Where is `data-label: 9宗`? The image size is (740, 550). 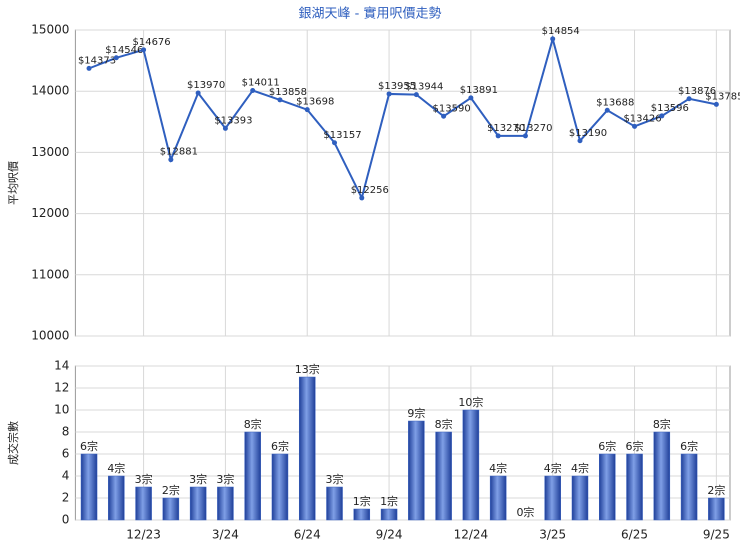
data-label: 9宗 is located at coordinates (416, 413).